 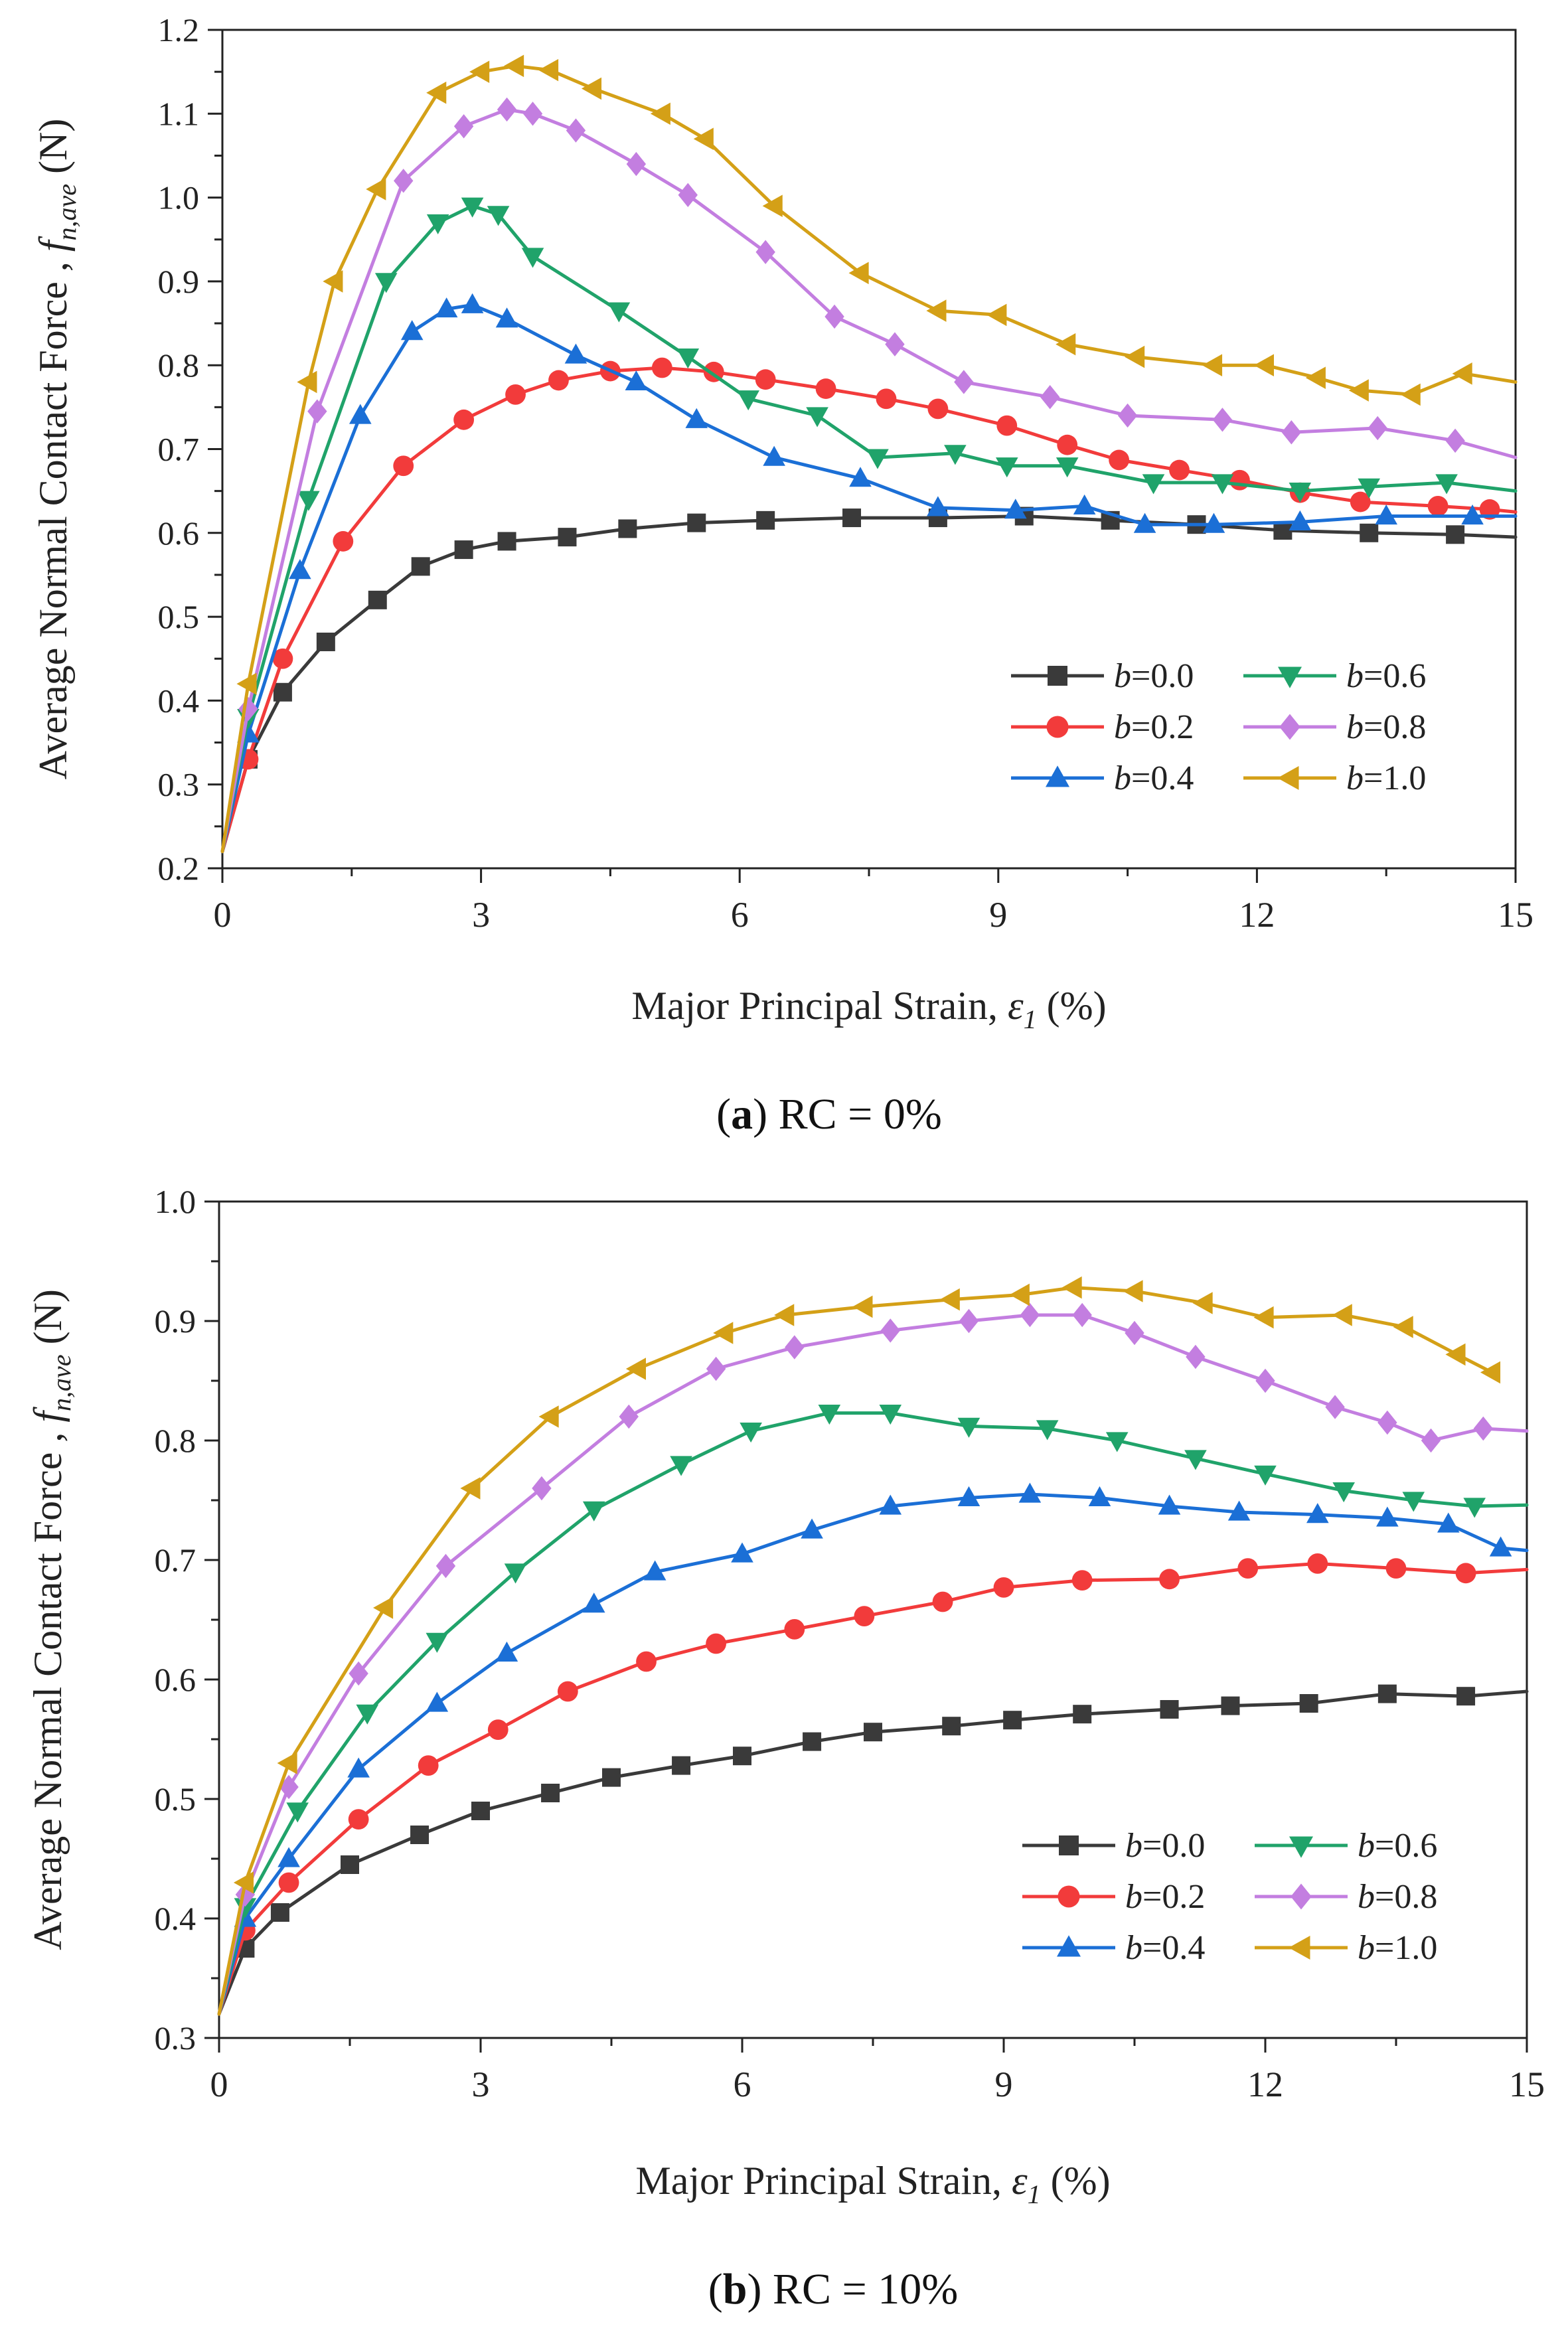 What do you see at coordinates (1219, 727) in the screenshot?
I see `legend: b=0.0b=0.2b=0.4b=0.6b=0.8b=1.0` at bounding box center [1219, 727].